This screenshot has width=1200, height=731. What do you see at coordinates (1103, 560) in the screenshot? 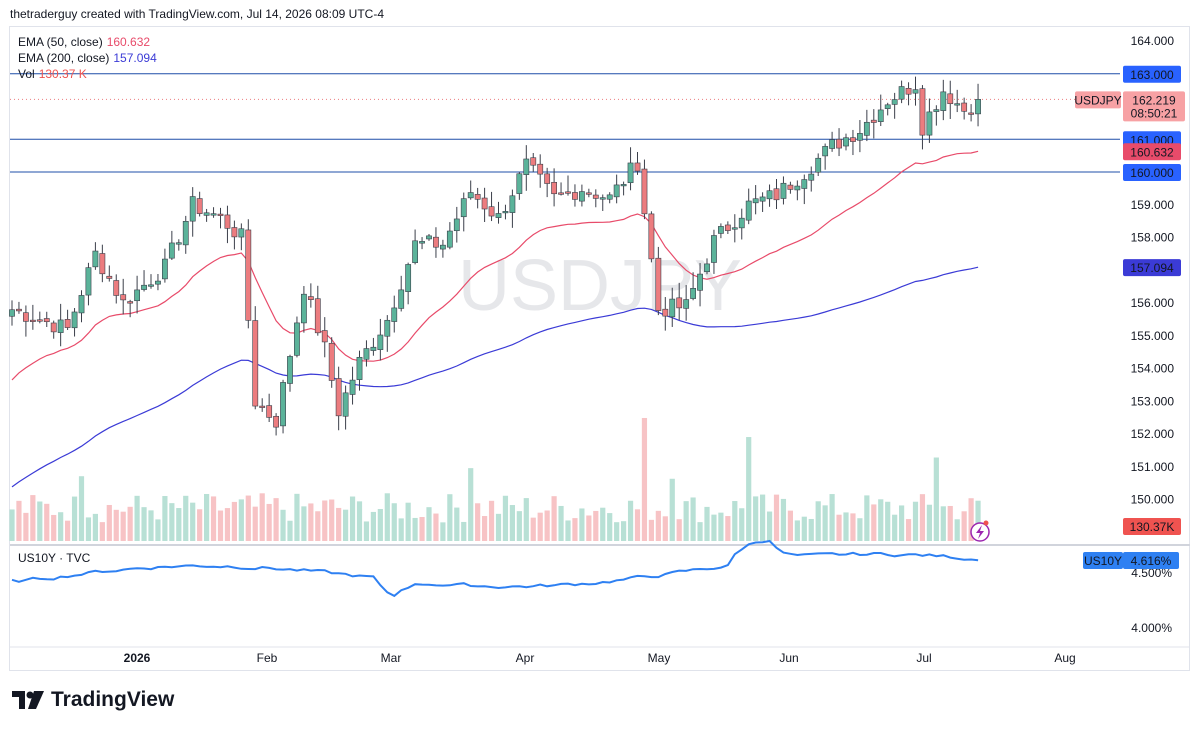
I see `us10y-symbol-badge: US10Y` at bounding box center [1103, 560].